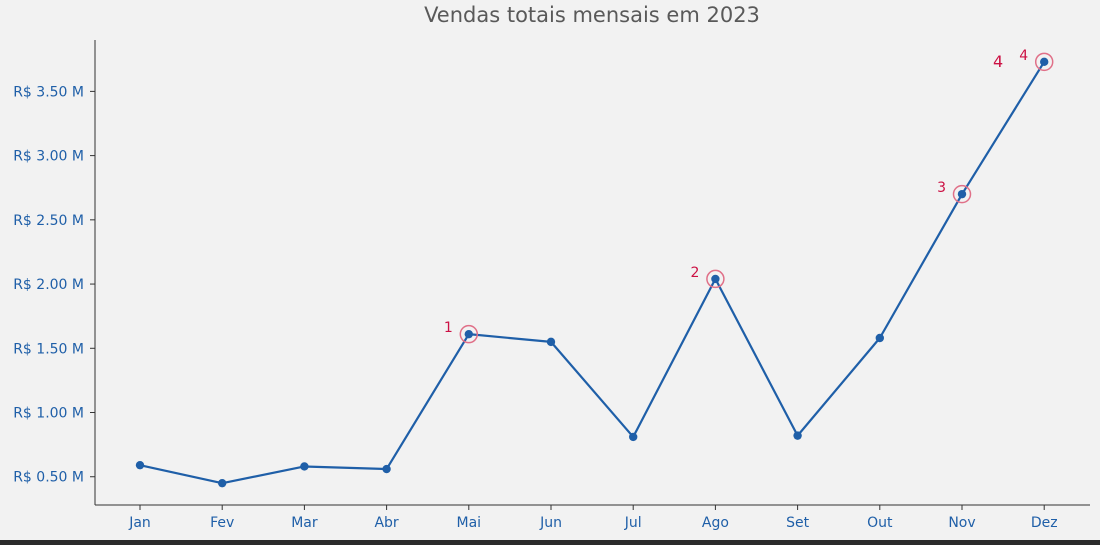  I want to click on x-tick-label: Jul, so click(633, 523).